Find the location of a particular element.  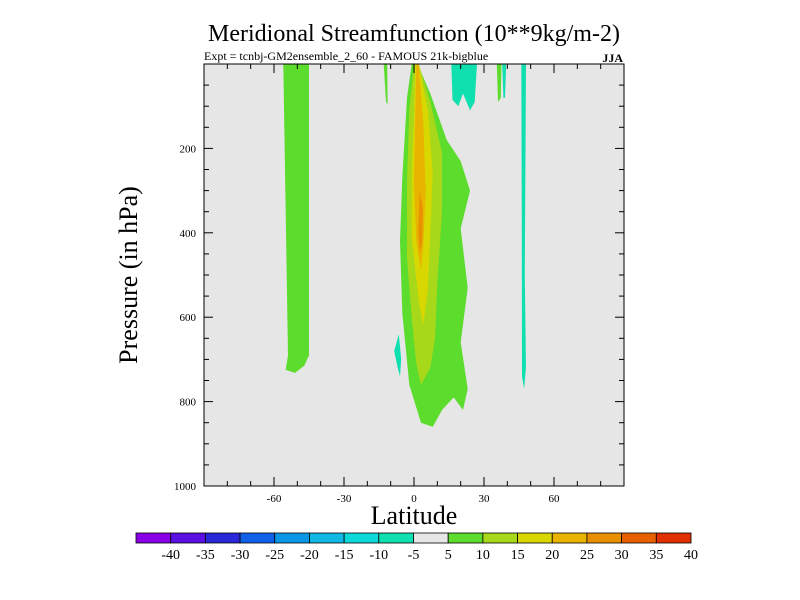

y-tick-label: 1000 is located at coordinates (185, 487).